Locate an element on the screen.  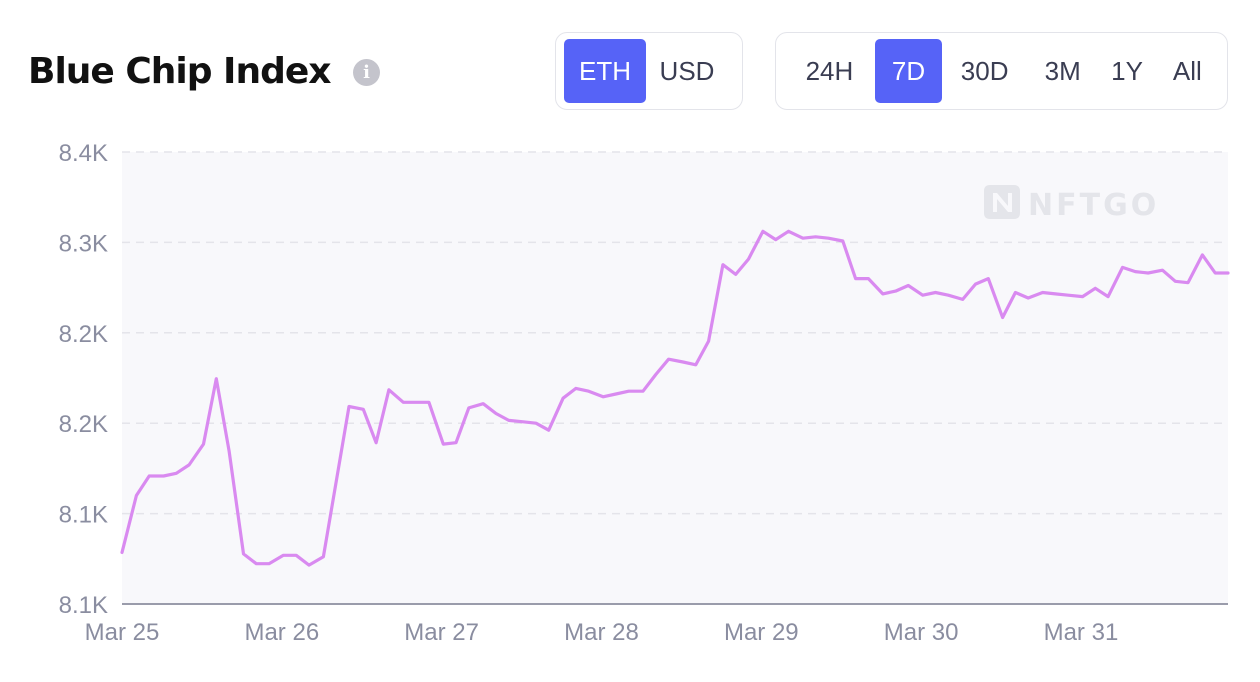
chart-title: Blue Chip Index is located at coordinates (179, 71).